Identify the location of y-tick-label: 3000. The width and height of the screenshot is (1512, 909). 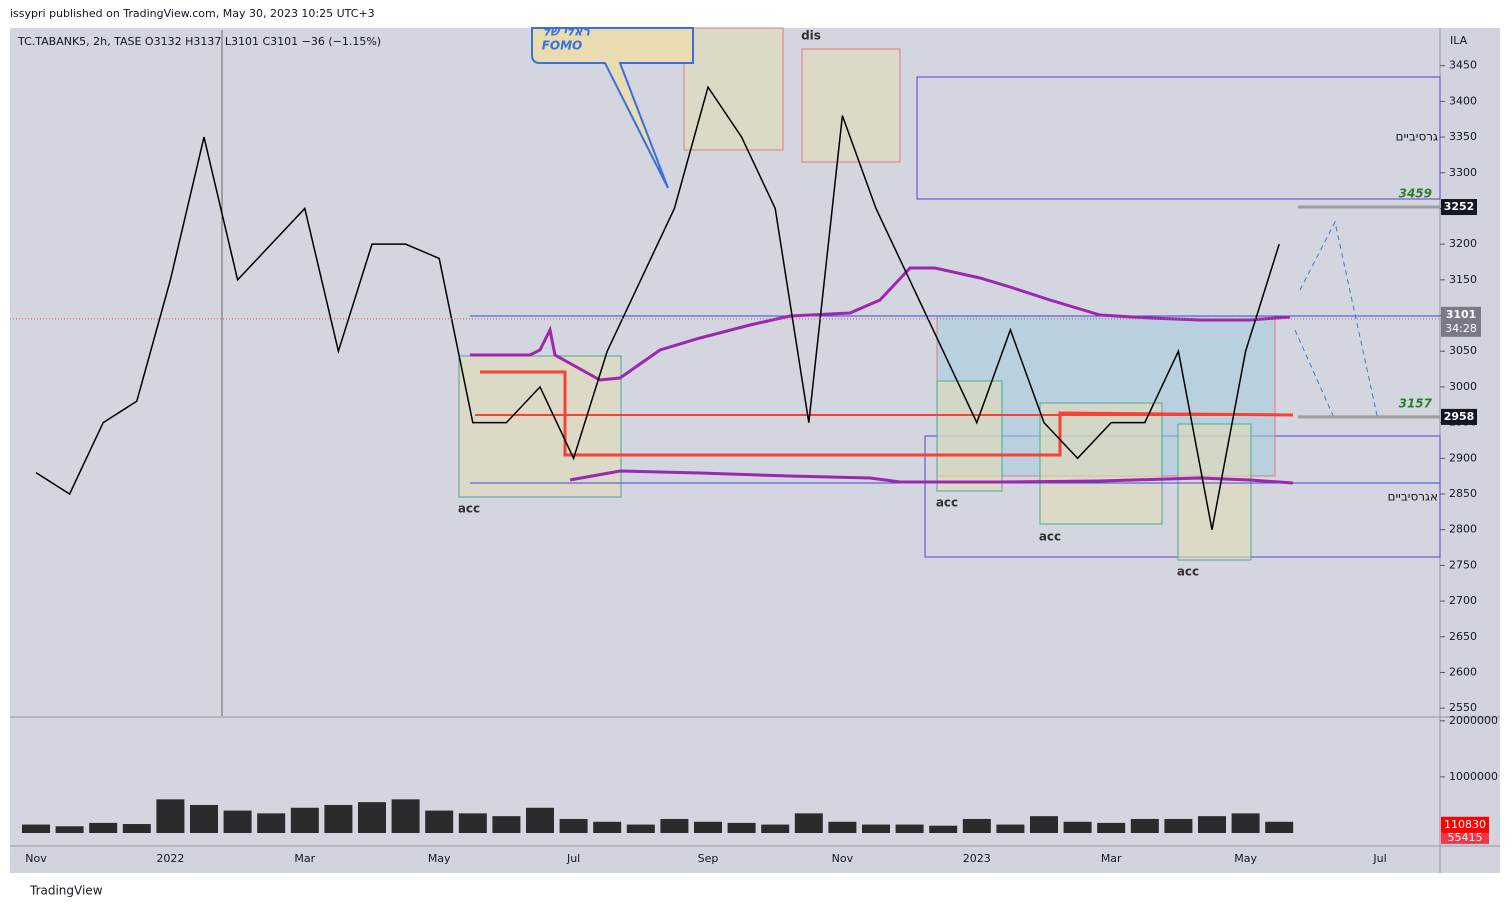
(1463, 386).